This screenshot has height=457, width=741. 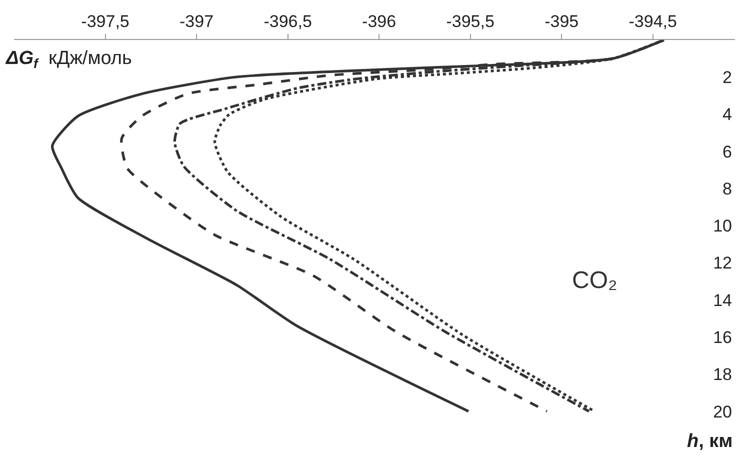 I want to click on y-tick-label: 10, so click(x=722, y=226).